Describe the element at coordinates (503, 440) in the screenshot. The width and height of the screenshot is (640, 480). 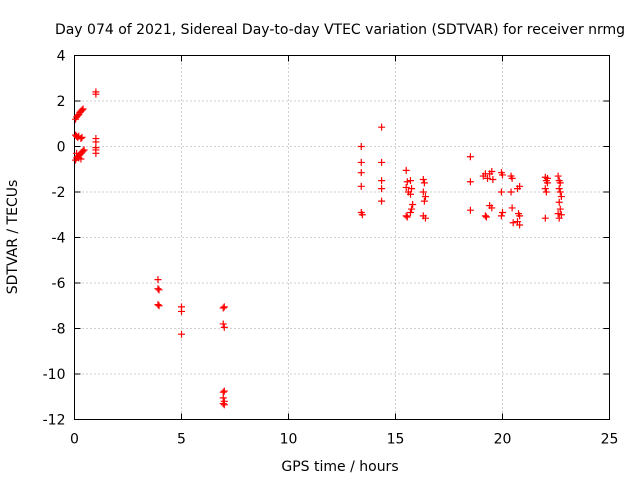
I see `x-tick-label: 20` at that location.